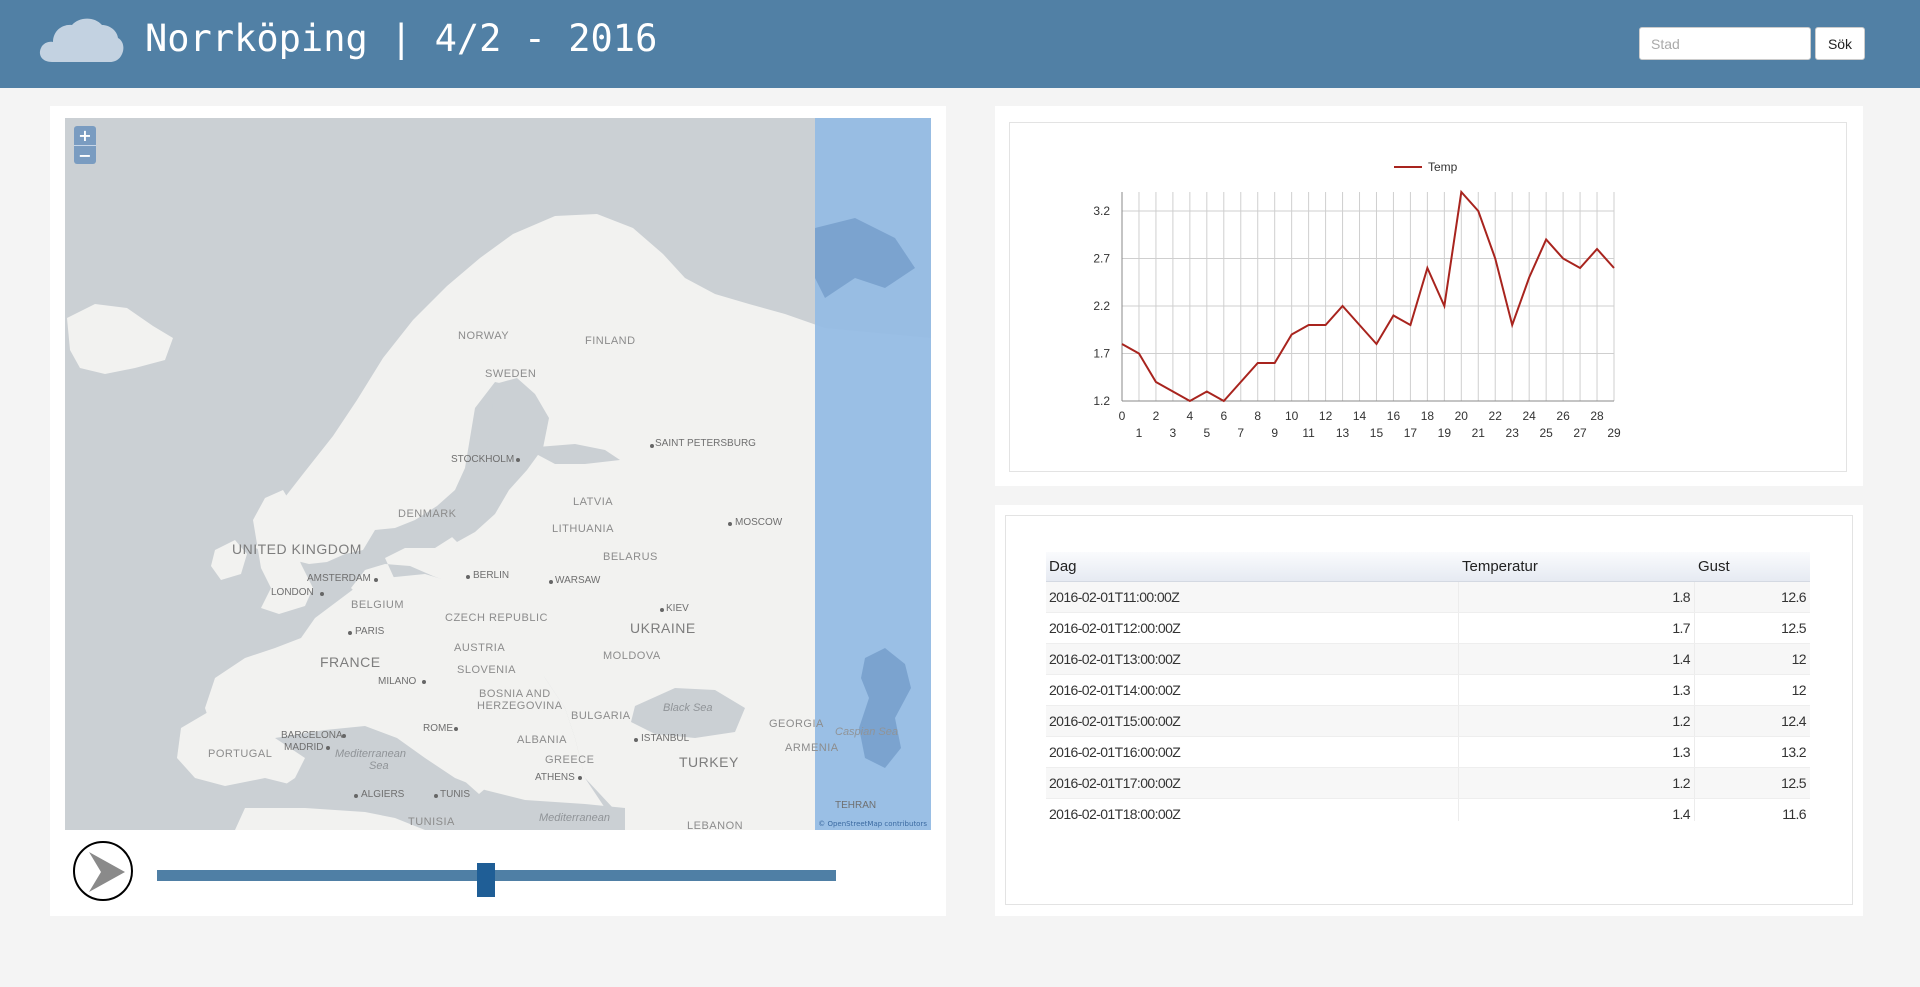  I want to click on table-row: 2016-02-01T13:00:00Z 1.4 12, so click(1428, 659).